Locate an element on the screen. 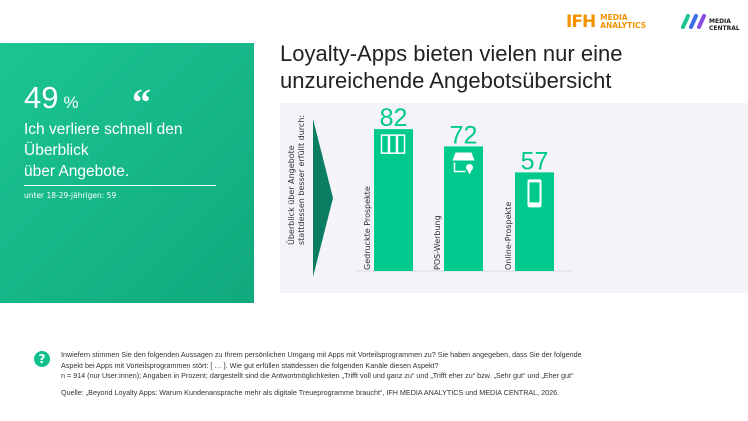 The width and height of the screenshot is (748, 421). ifh-logo-text: IFH is located at coordinates (581, 22).